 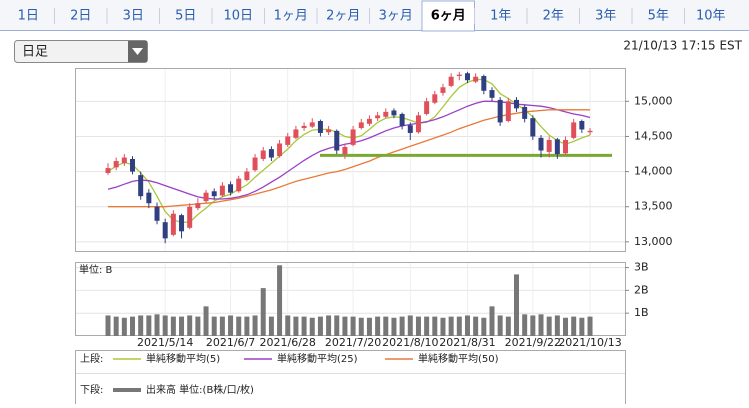 What do you see at coordinates (641, 289) in the screenshot?
I see `y-tick-label: 2B` at bounding box center [641, 289].